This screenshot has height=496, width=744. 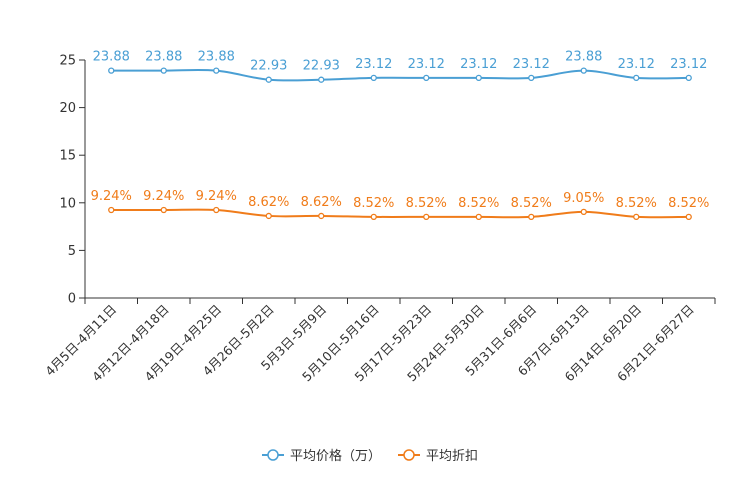 I want to click on legend: 平均价格（万） 平均折扣, so click(x=370, y=456).